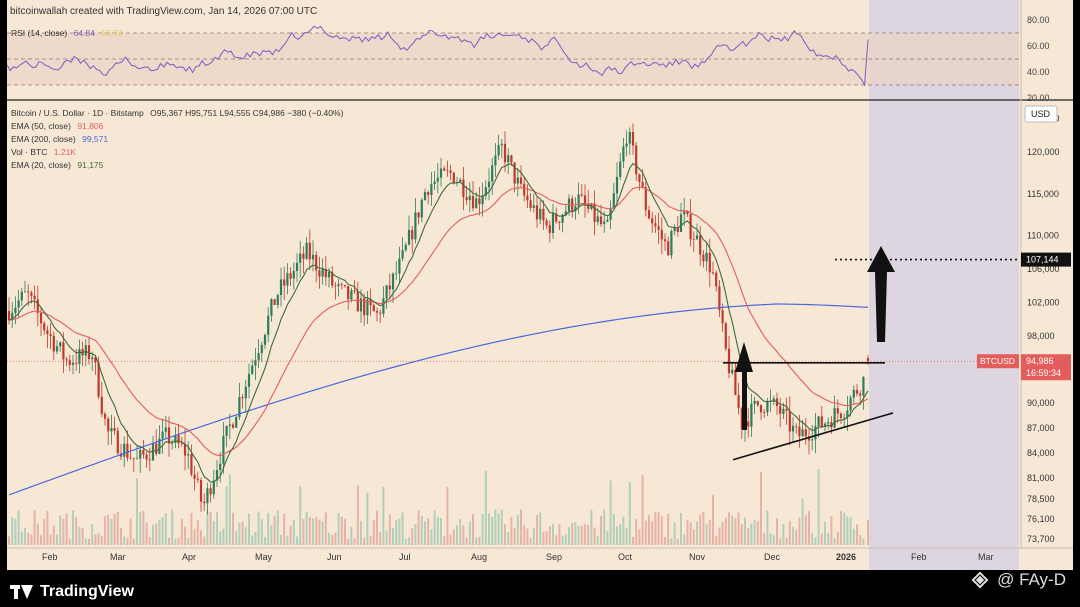 This screenshot has height=607, width=1080. Describe the element at coordinates (881, 294) in the screenshot. I see `breakout-arrow-icon` at that location.